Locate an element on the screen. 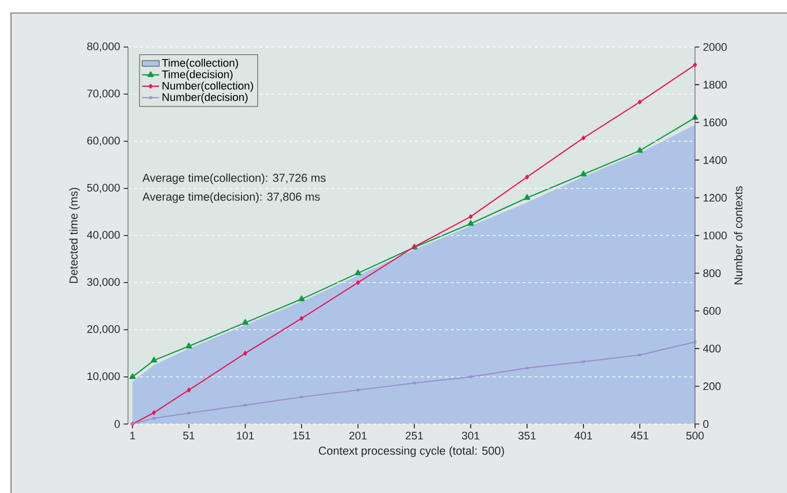 Image resolution: width=787 pixels, height=493 pixels. y-tick-label: 60,000 is located at coordinates (103, 141).